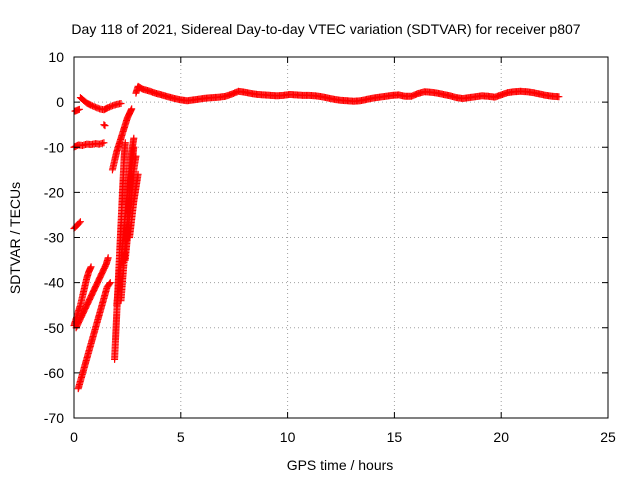  What do you see at coordinates (181, 437) in the screenshot?
I see `x-tick-label: 5` at bounding box center [181, 437].